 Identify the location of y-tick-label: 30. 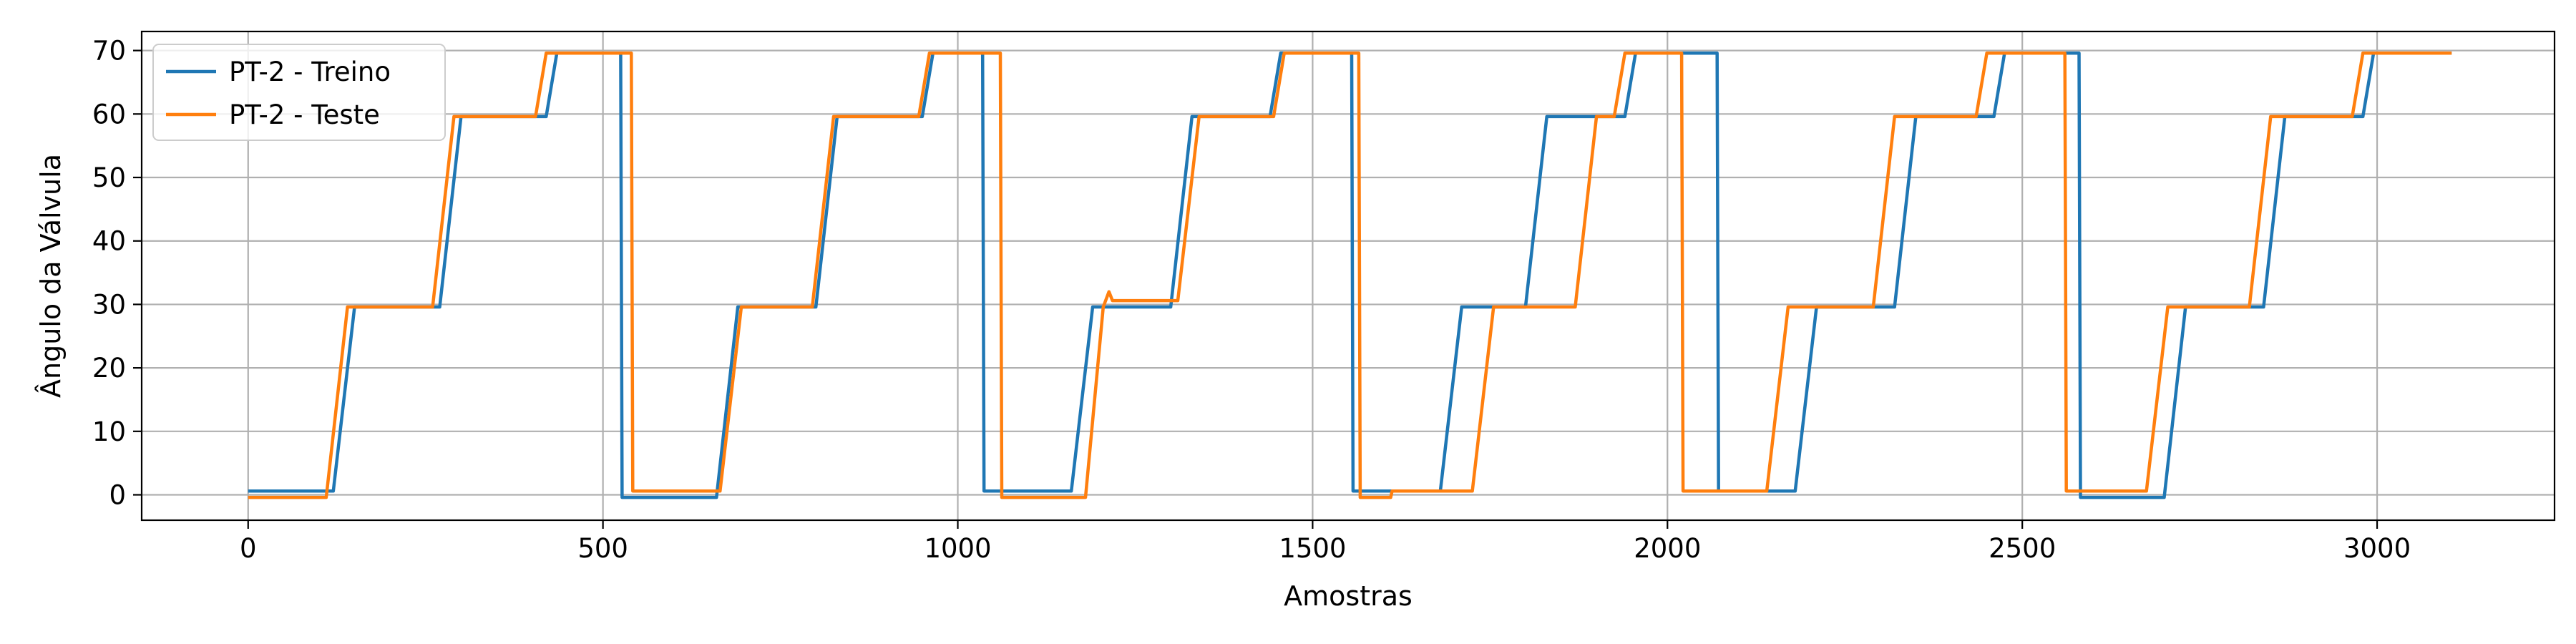
(109, 304).